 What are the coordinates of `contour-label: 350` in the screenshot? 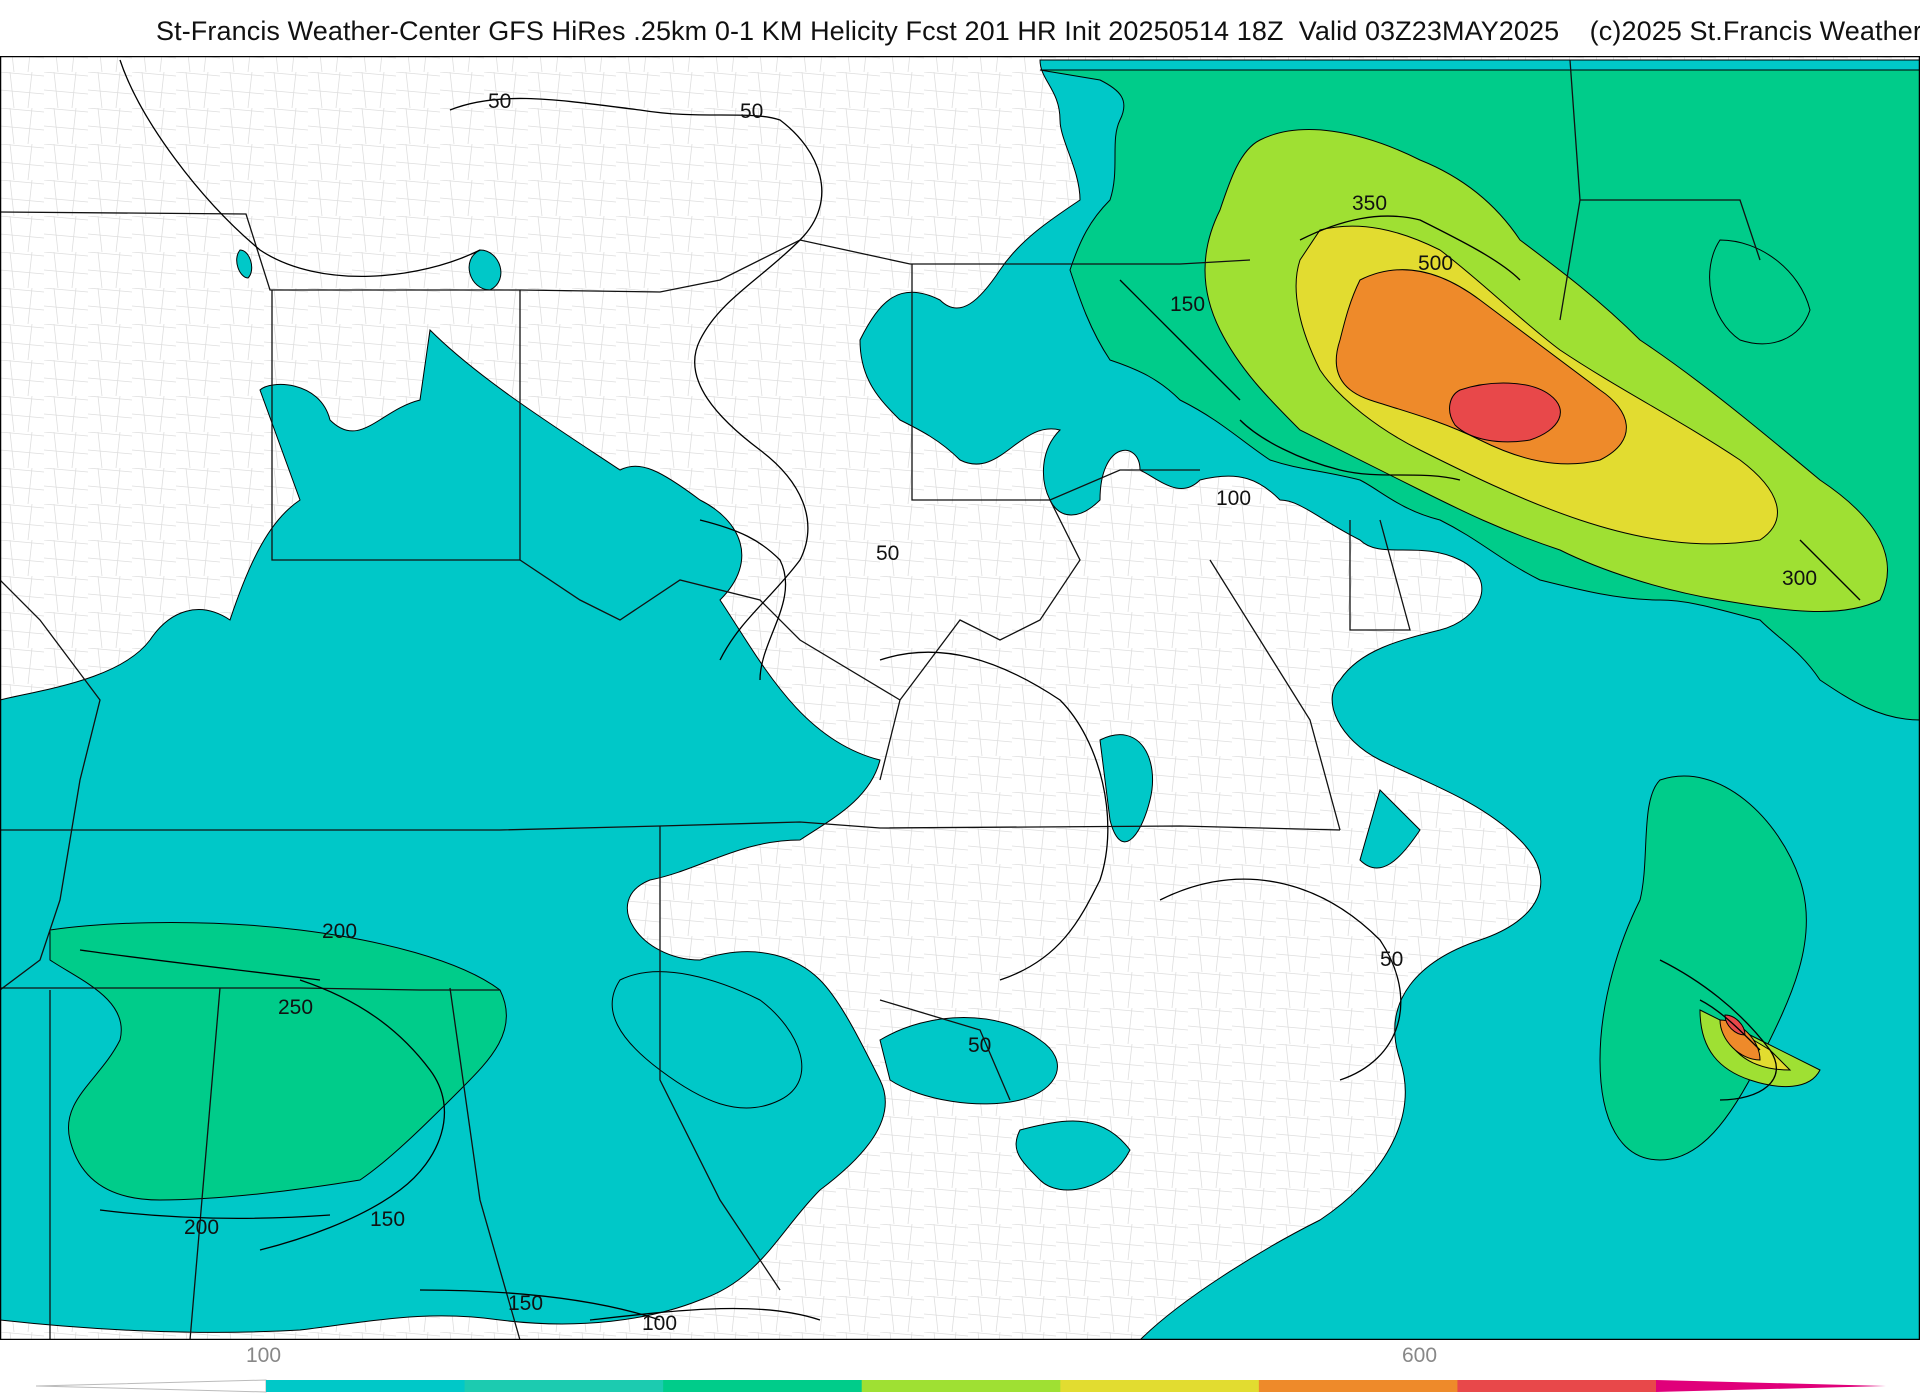 It's located at (1369, 203).